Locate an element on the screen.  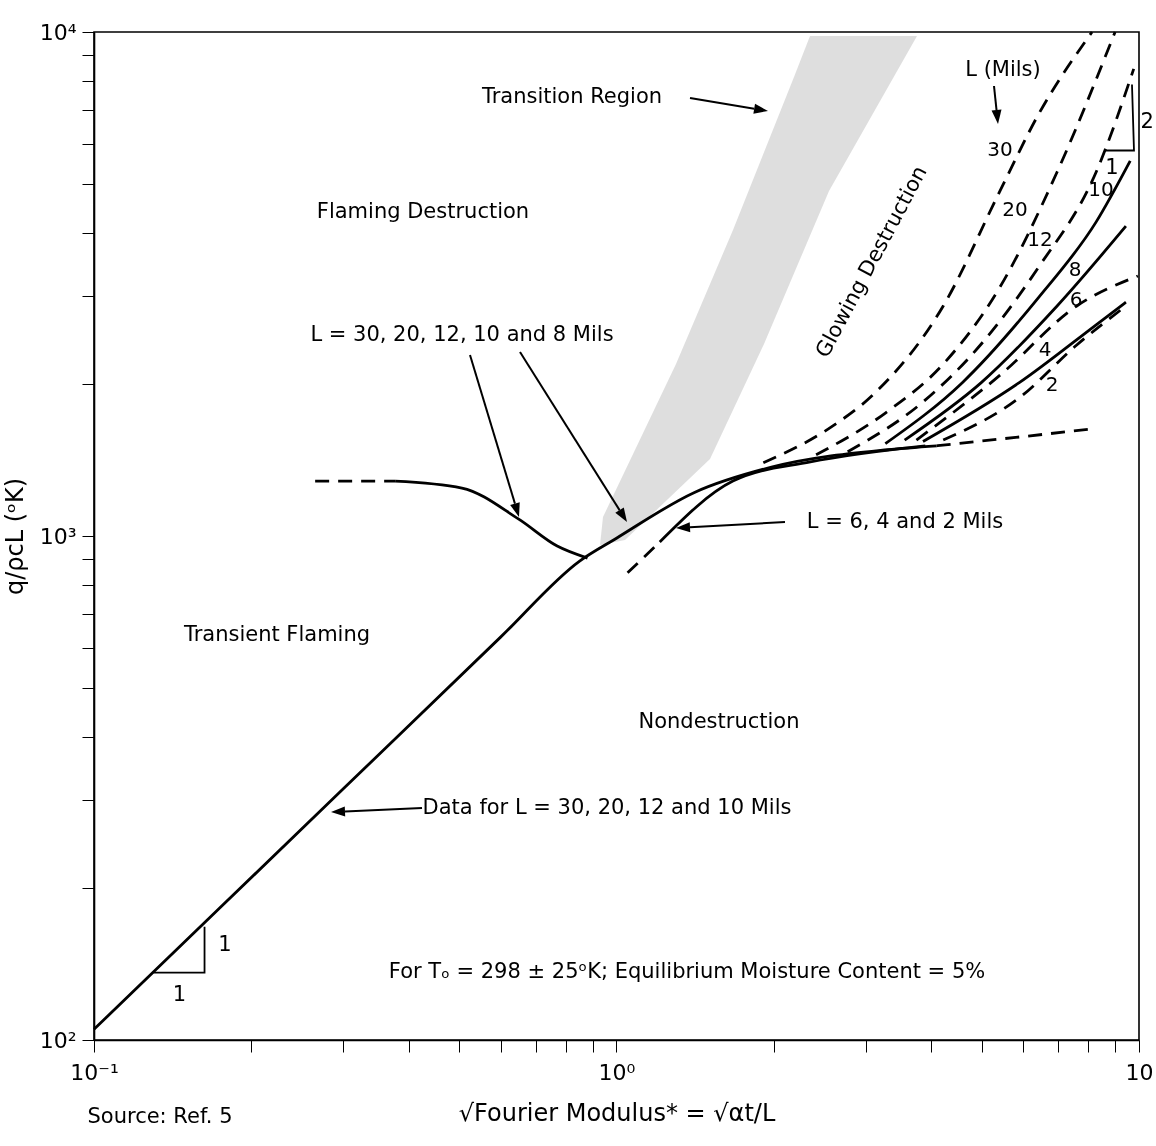
annotation: 2 is located at coordinates (1147, 120).